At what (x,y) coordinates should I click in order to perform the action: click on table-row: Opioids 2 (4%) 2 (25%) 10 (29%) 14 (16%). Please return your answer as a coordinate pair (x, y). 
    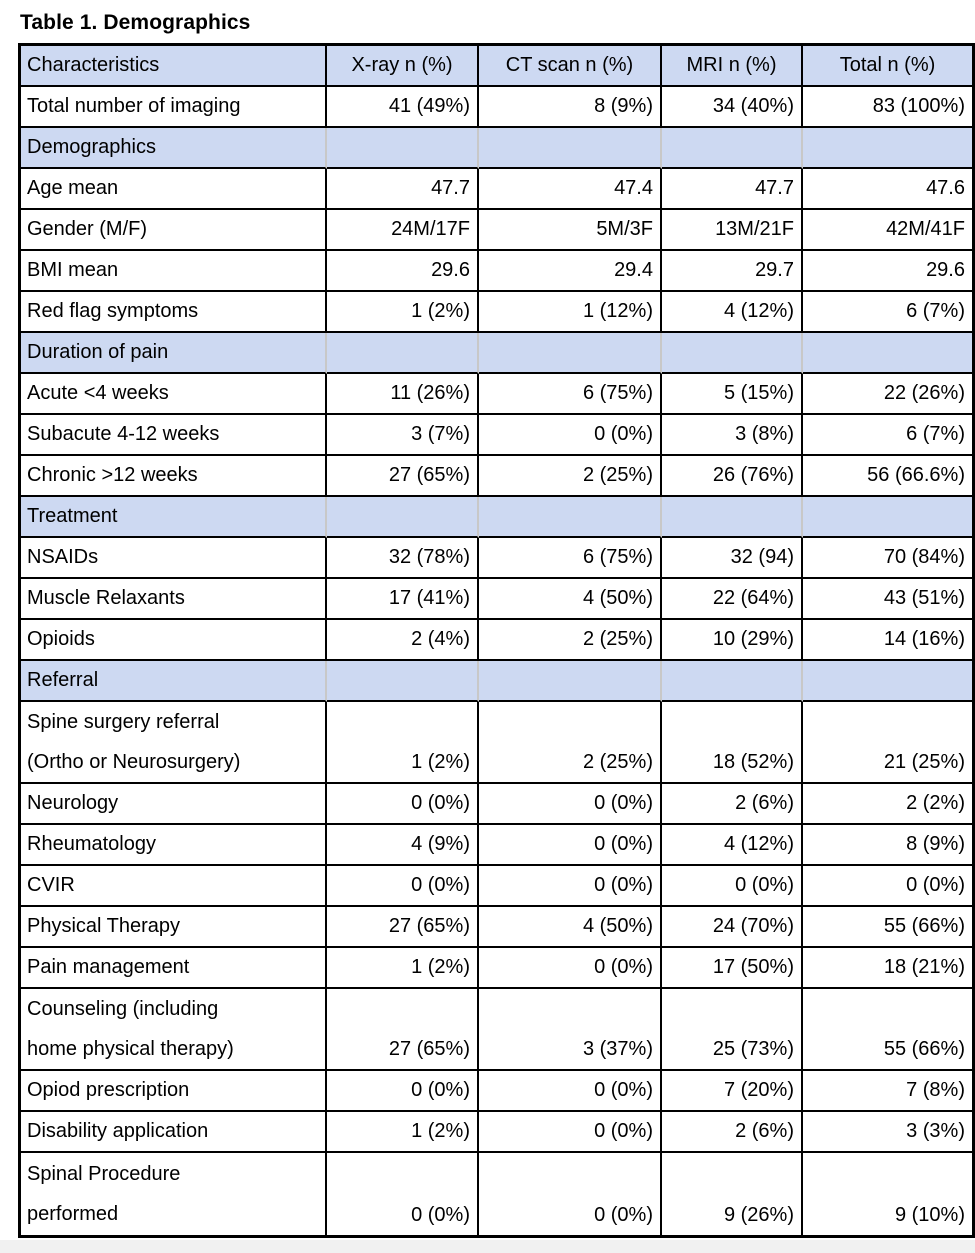
    Looking at the image, I should click on (496, 640).